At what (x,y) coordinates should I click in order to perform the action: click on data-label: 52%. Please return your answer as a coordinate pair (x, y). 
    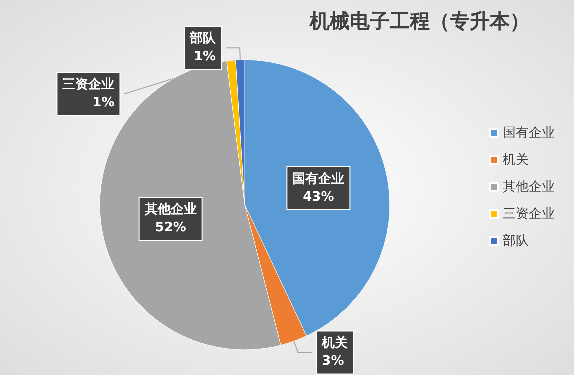
    Looking at the image, I should click on (170, 228).